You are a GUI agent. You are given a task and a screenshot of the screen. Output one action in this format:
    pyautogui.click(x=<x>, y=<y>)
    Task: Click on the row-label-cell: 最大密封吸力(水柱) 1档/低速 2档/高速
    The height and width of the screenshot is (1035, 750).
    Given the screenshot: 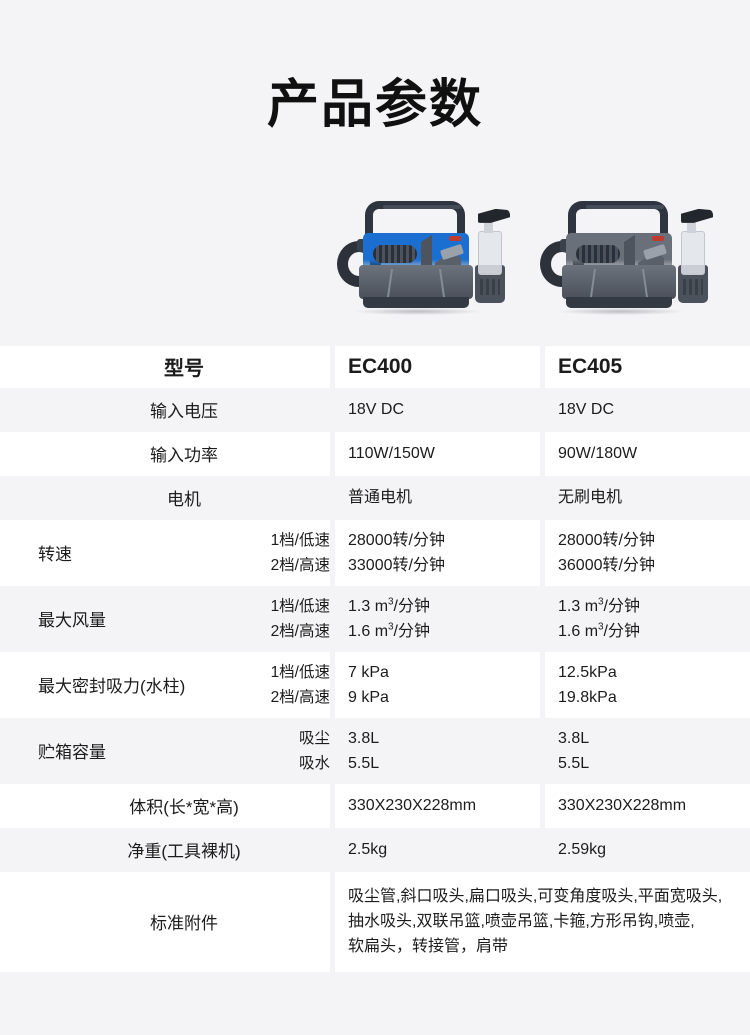 What is the action you would take?
    pyautogui.click(x=165, y=685)
    